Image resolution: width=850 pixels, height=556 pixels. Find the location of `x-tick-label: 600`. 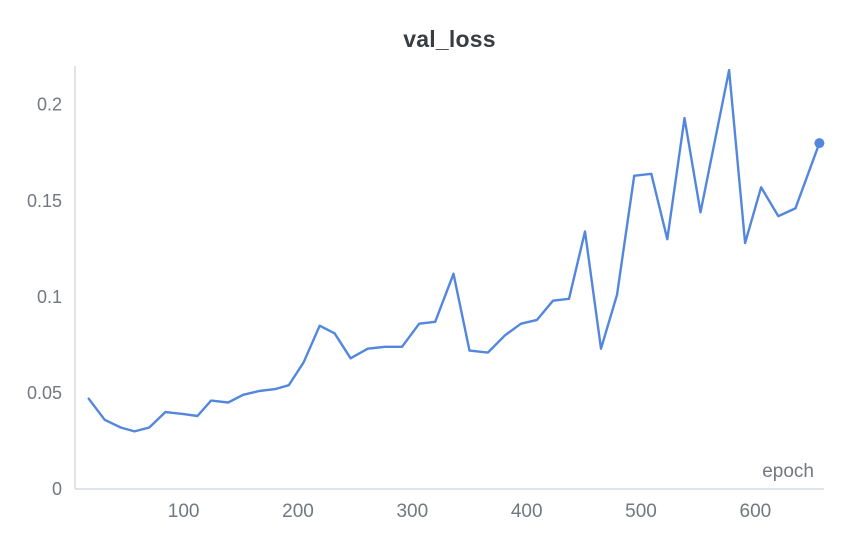

x-tick-label: 600 is located at coordinates (756, 511).